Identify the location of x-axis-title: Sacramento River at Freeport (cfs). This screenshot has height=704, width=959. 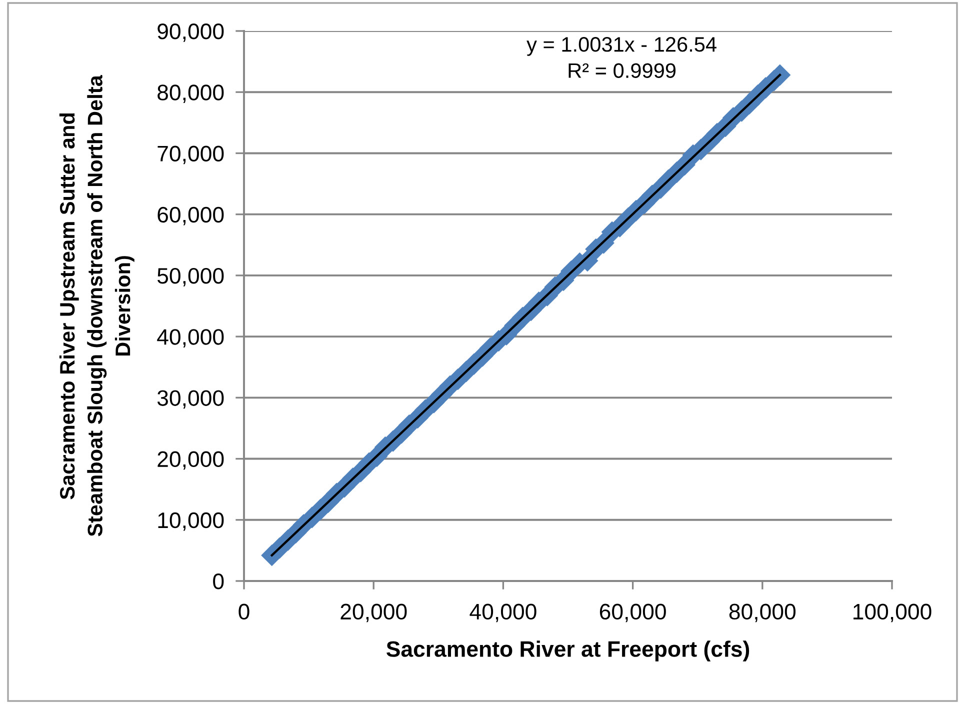
(568, 651).